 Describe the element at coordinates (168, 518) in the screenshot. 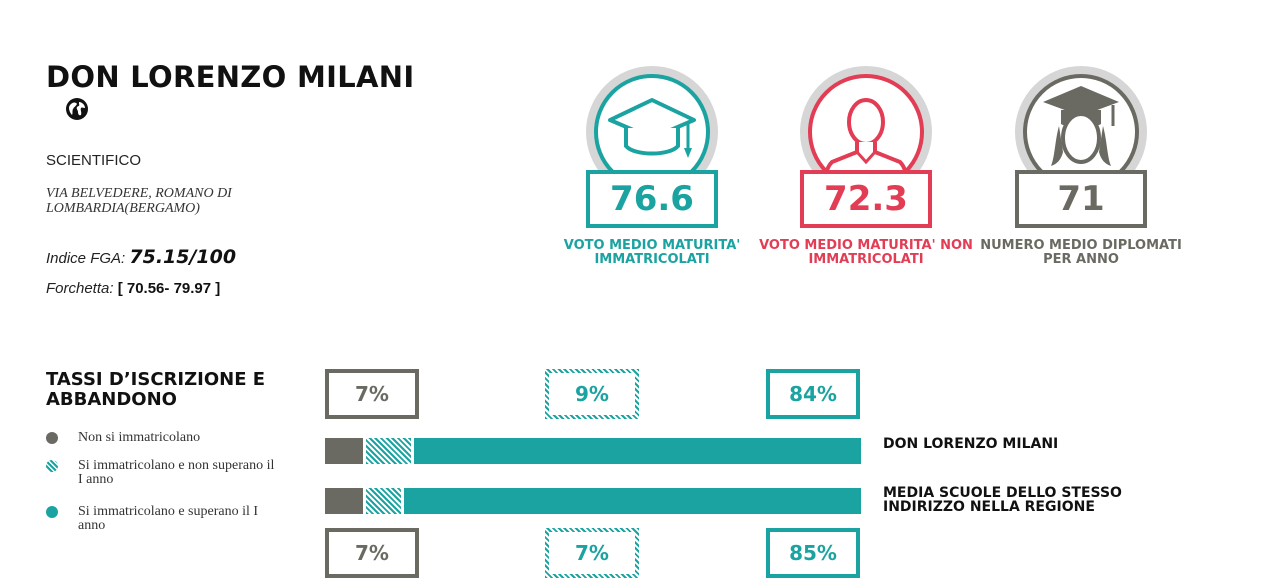

I see `legend-label: Si immatricolano e superano il I anno` at that location.